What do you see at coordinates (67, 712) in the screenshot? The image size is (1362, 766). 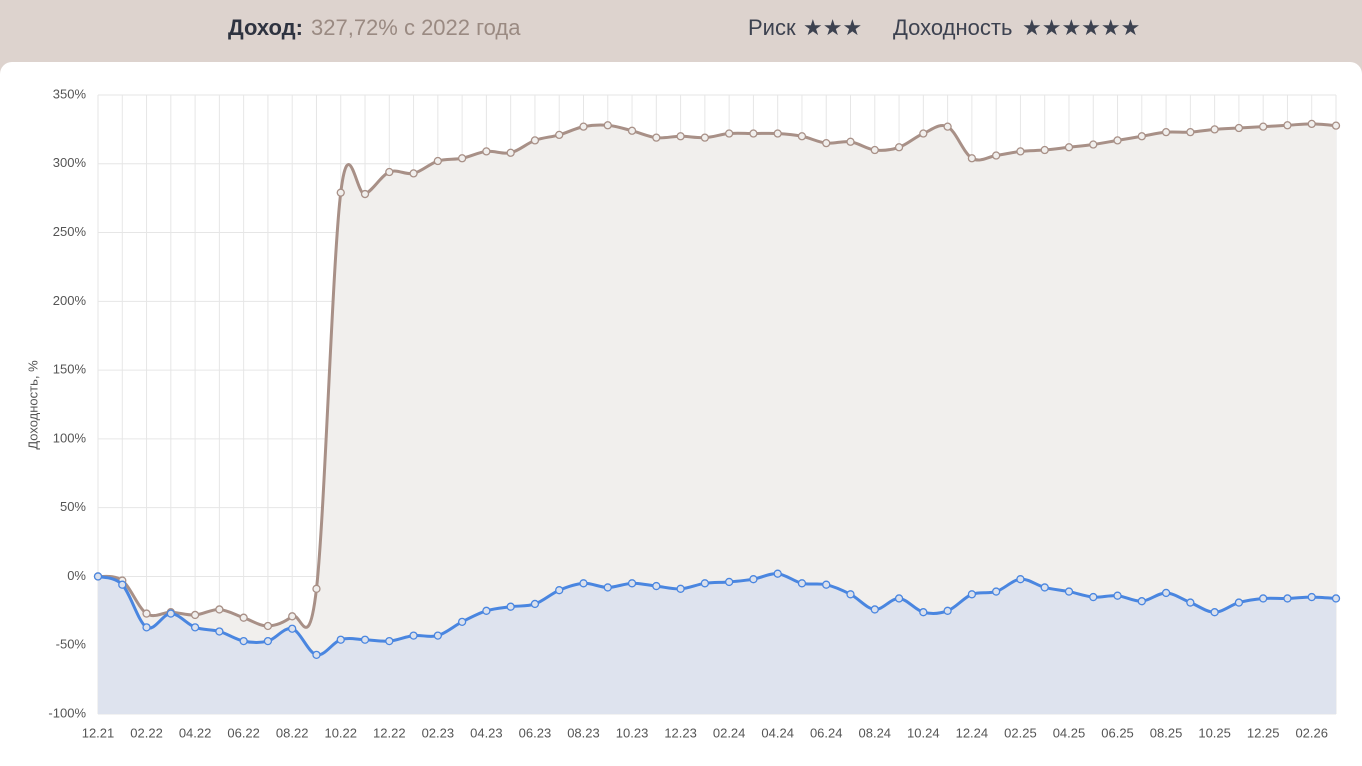 I see `y-tick-label: -100%` at bounding box center [67, 712].